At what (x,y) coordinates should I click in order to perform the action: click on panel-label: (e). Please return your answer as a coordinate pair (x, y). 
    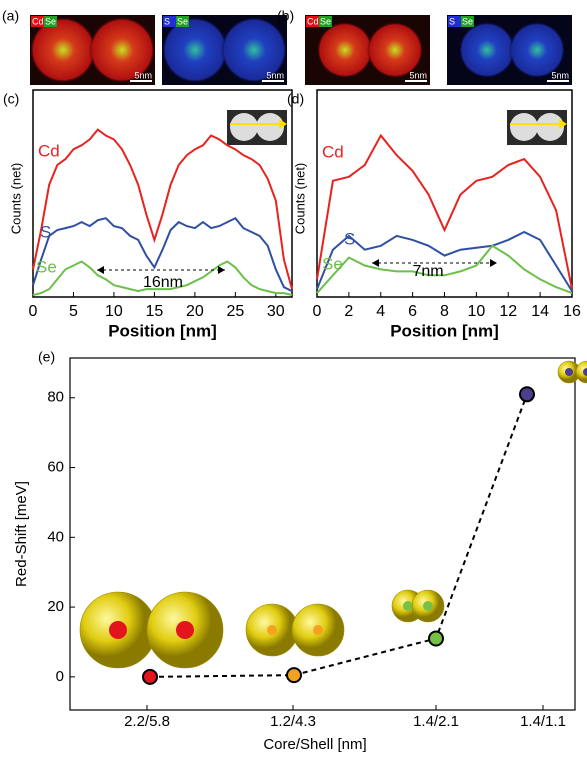
    Looking at the image, I should click on (46, 357).